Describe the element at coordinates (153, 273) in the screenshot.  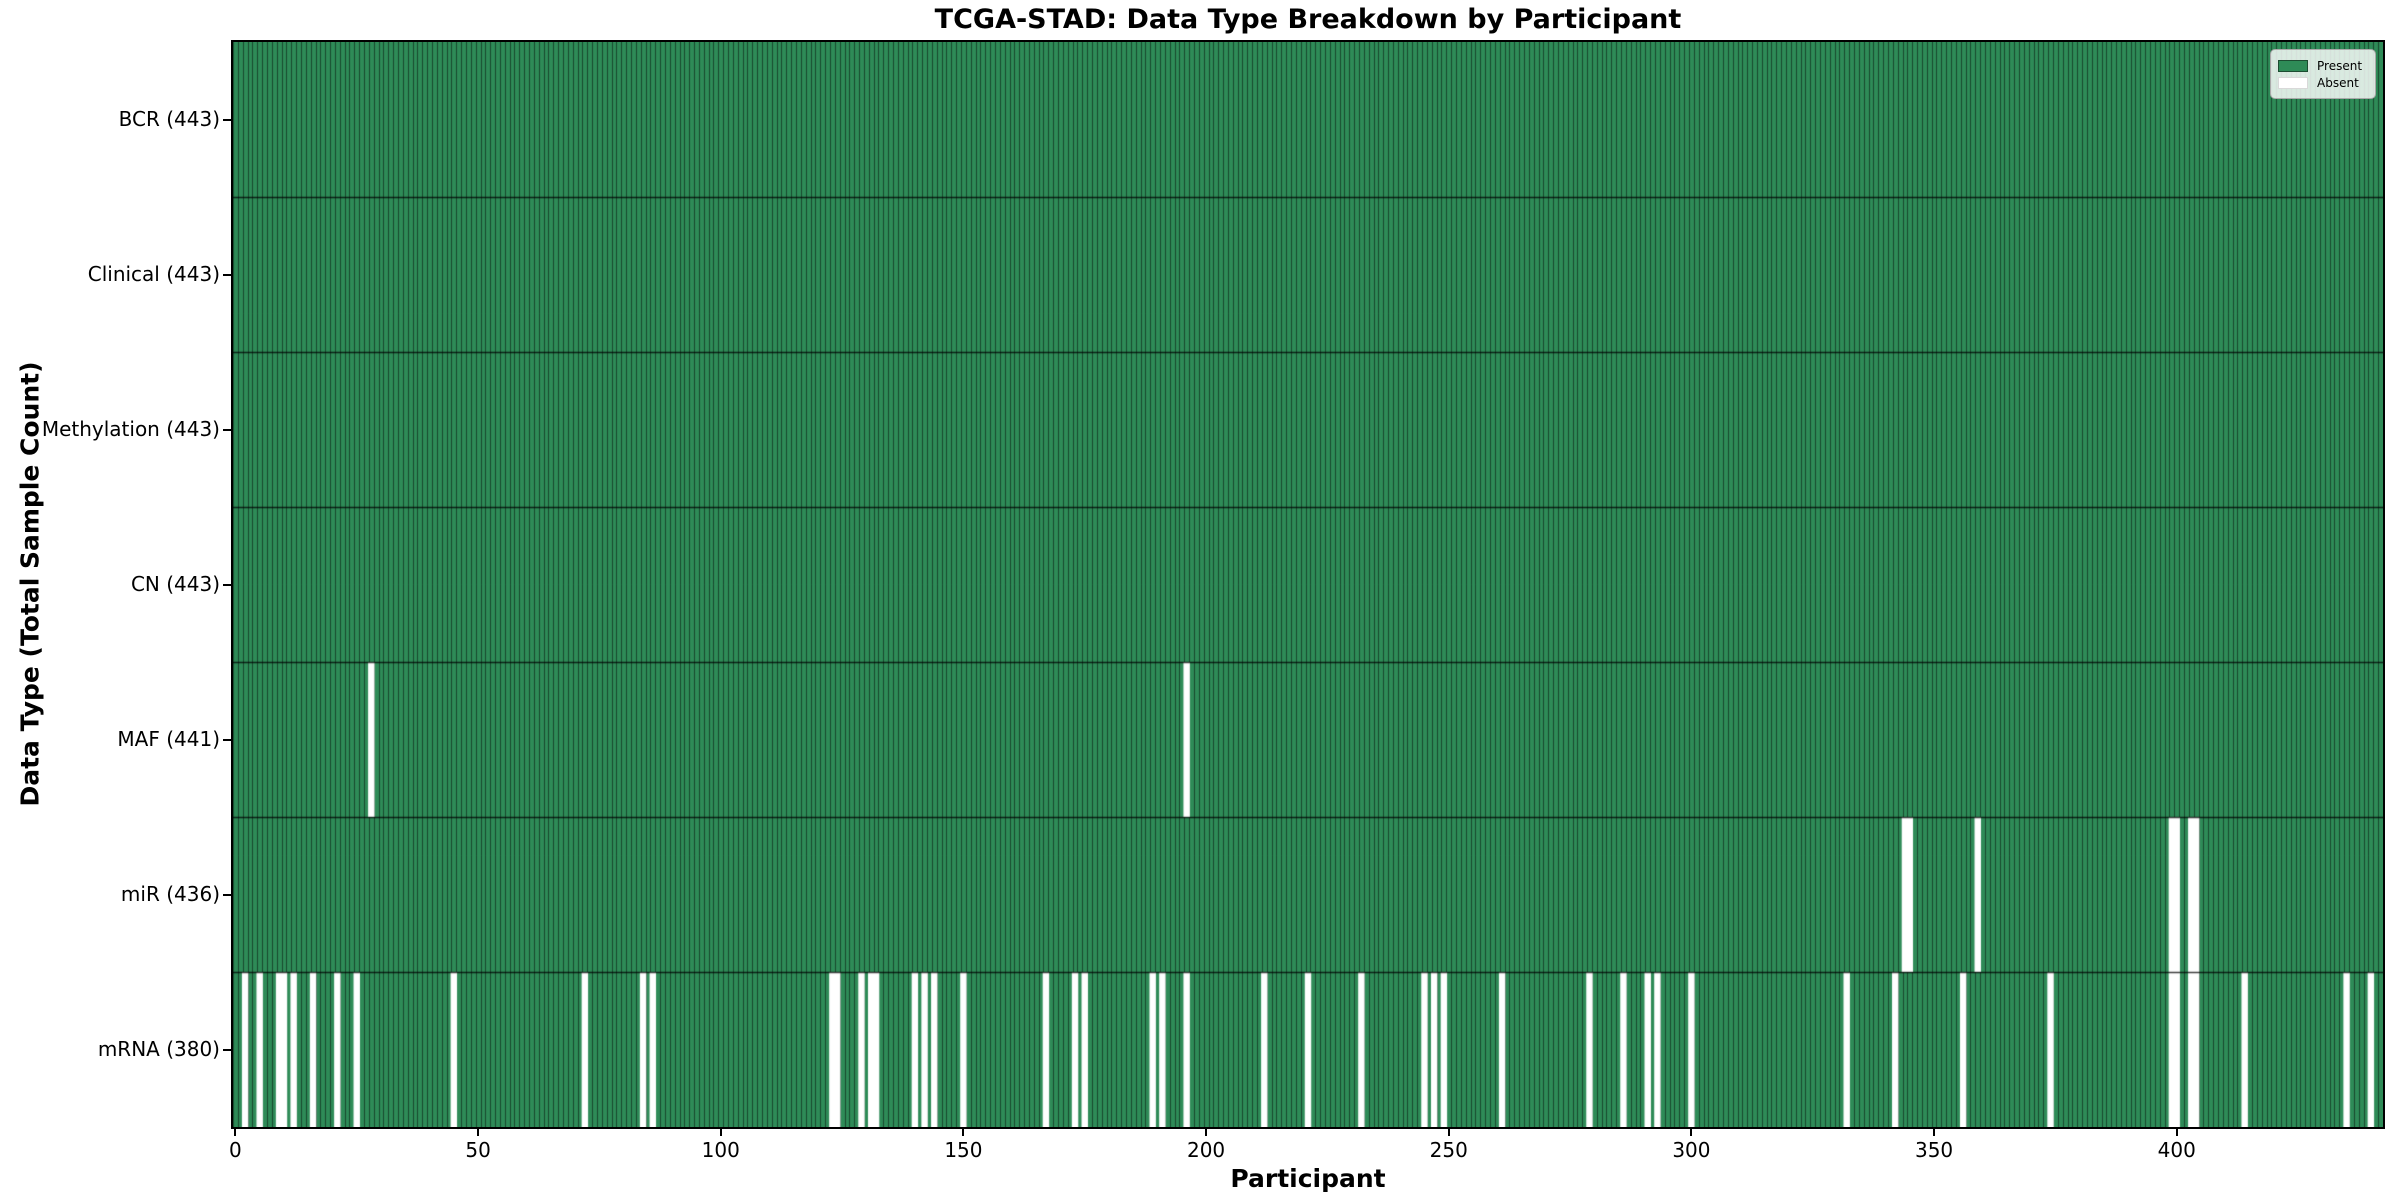
I see `y-tick-label-Clinical: Clinical (443)` at that location.